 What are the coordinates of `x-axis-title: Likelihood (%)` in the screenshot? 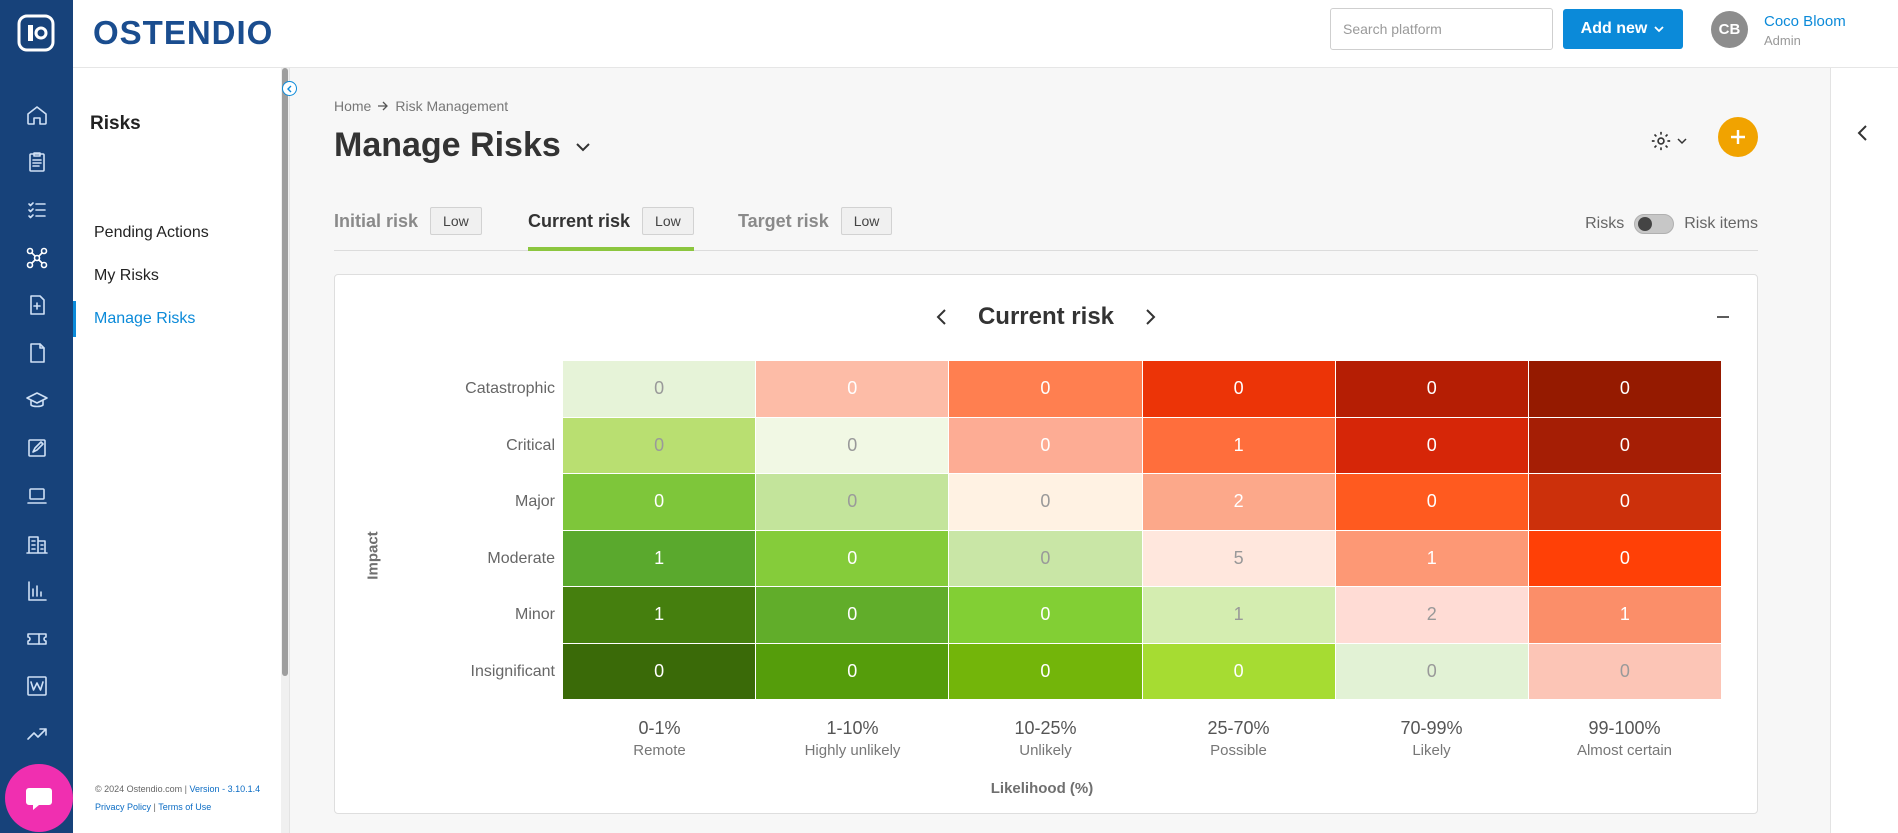 It's located at (1042, 788).